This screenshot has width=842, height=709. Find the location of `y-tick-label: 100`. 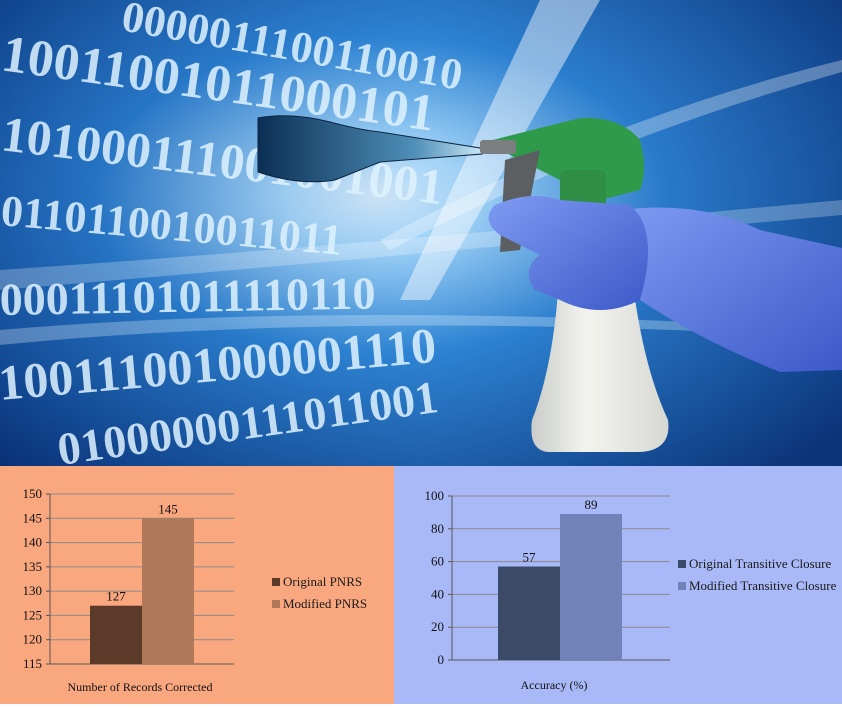

y-tick-label: 100 is located at coordinates (435, 495).